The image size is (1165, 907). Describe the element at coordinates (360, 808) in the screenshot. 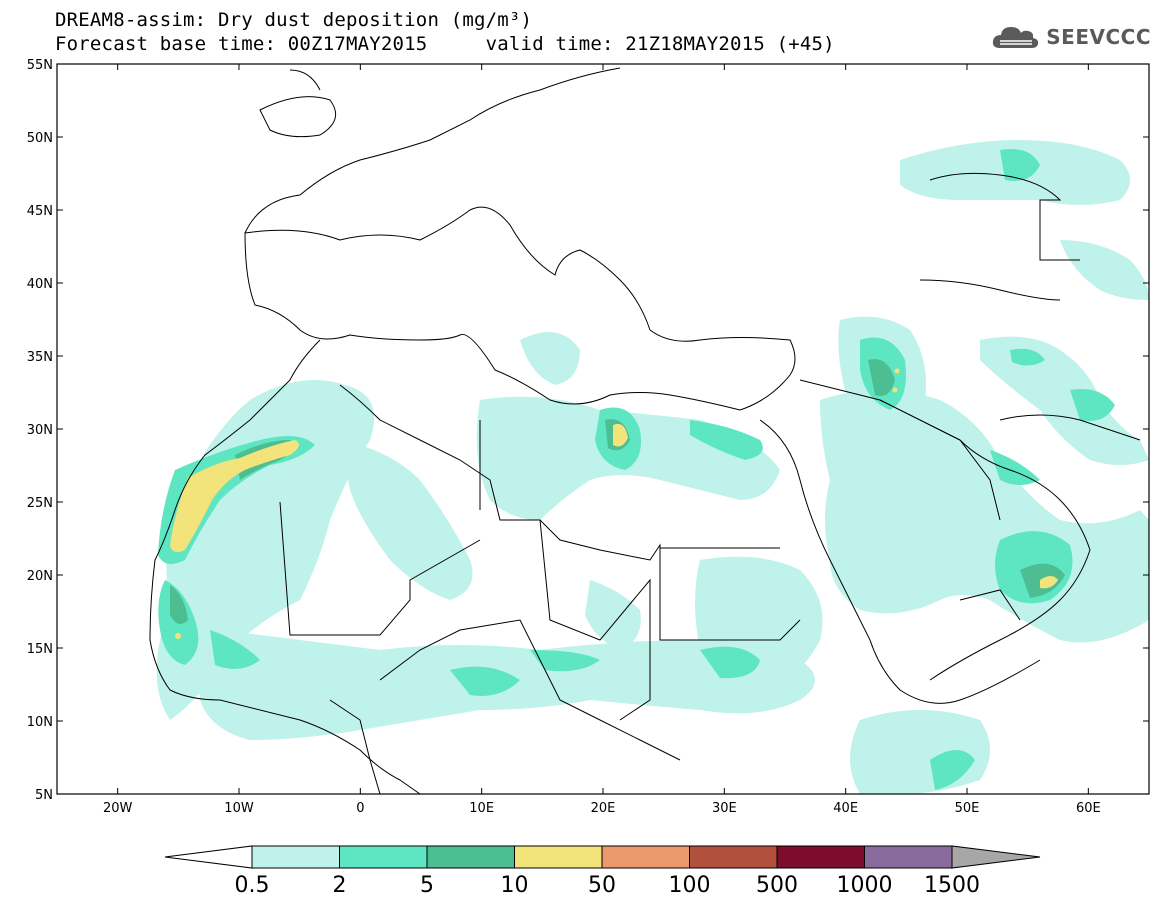

I see `lon-tick-label: 0` at that location.